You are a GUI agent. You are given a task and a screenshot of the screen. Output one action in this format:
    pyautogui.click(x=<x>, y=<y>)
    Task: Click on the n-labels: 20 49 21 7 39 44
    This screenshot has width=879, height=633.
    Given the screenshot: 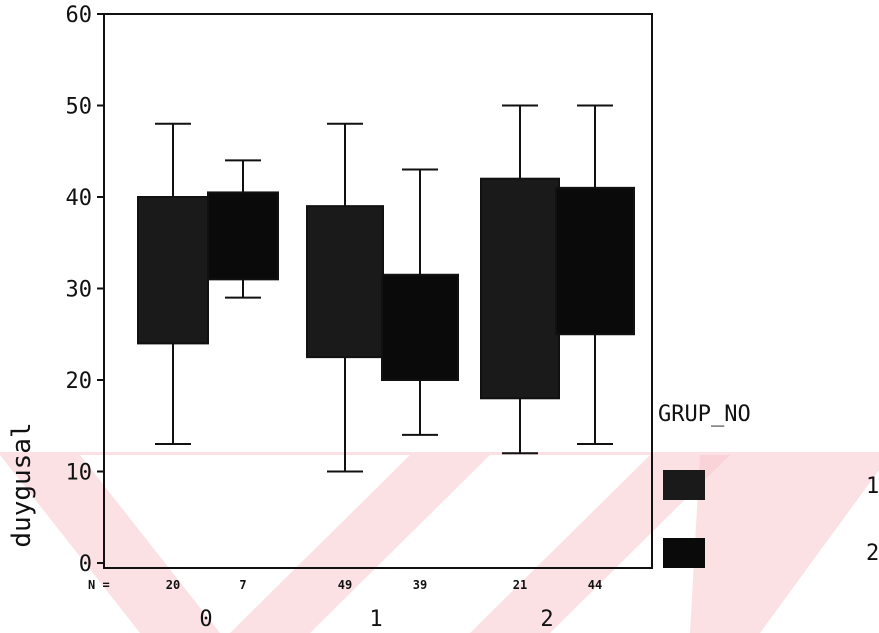 What is the action you would take?
    pyautogui.click(x=384, y=585)
    